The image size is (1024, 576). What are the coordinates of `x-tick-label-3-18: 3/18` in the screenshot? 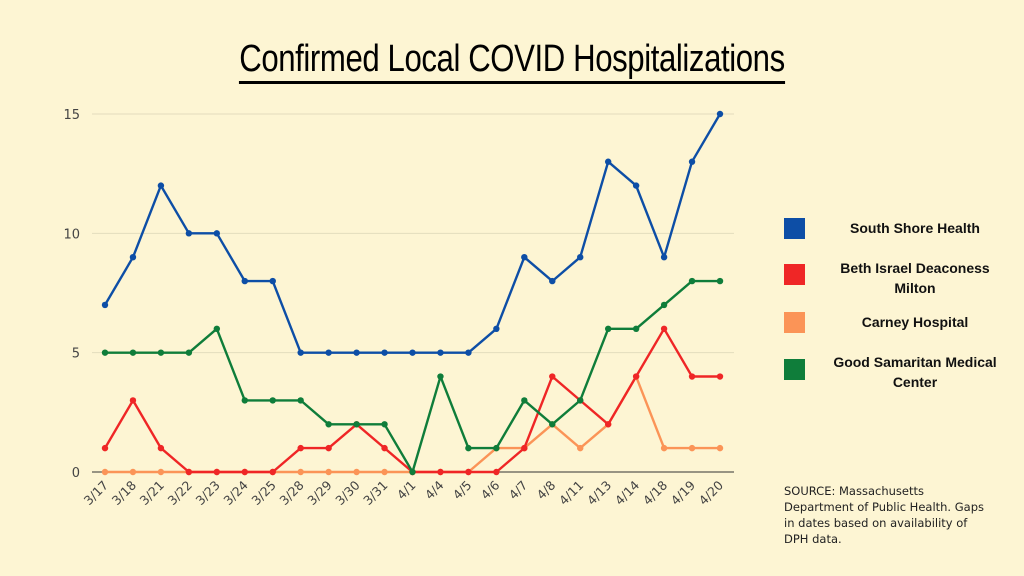 It's located at (124, 492).